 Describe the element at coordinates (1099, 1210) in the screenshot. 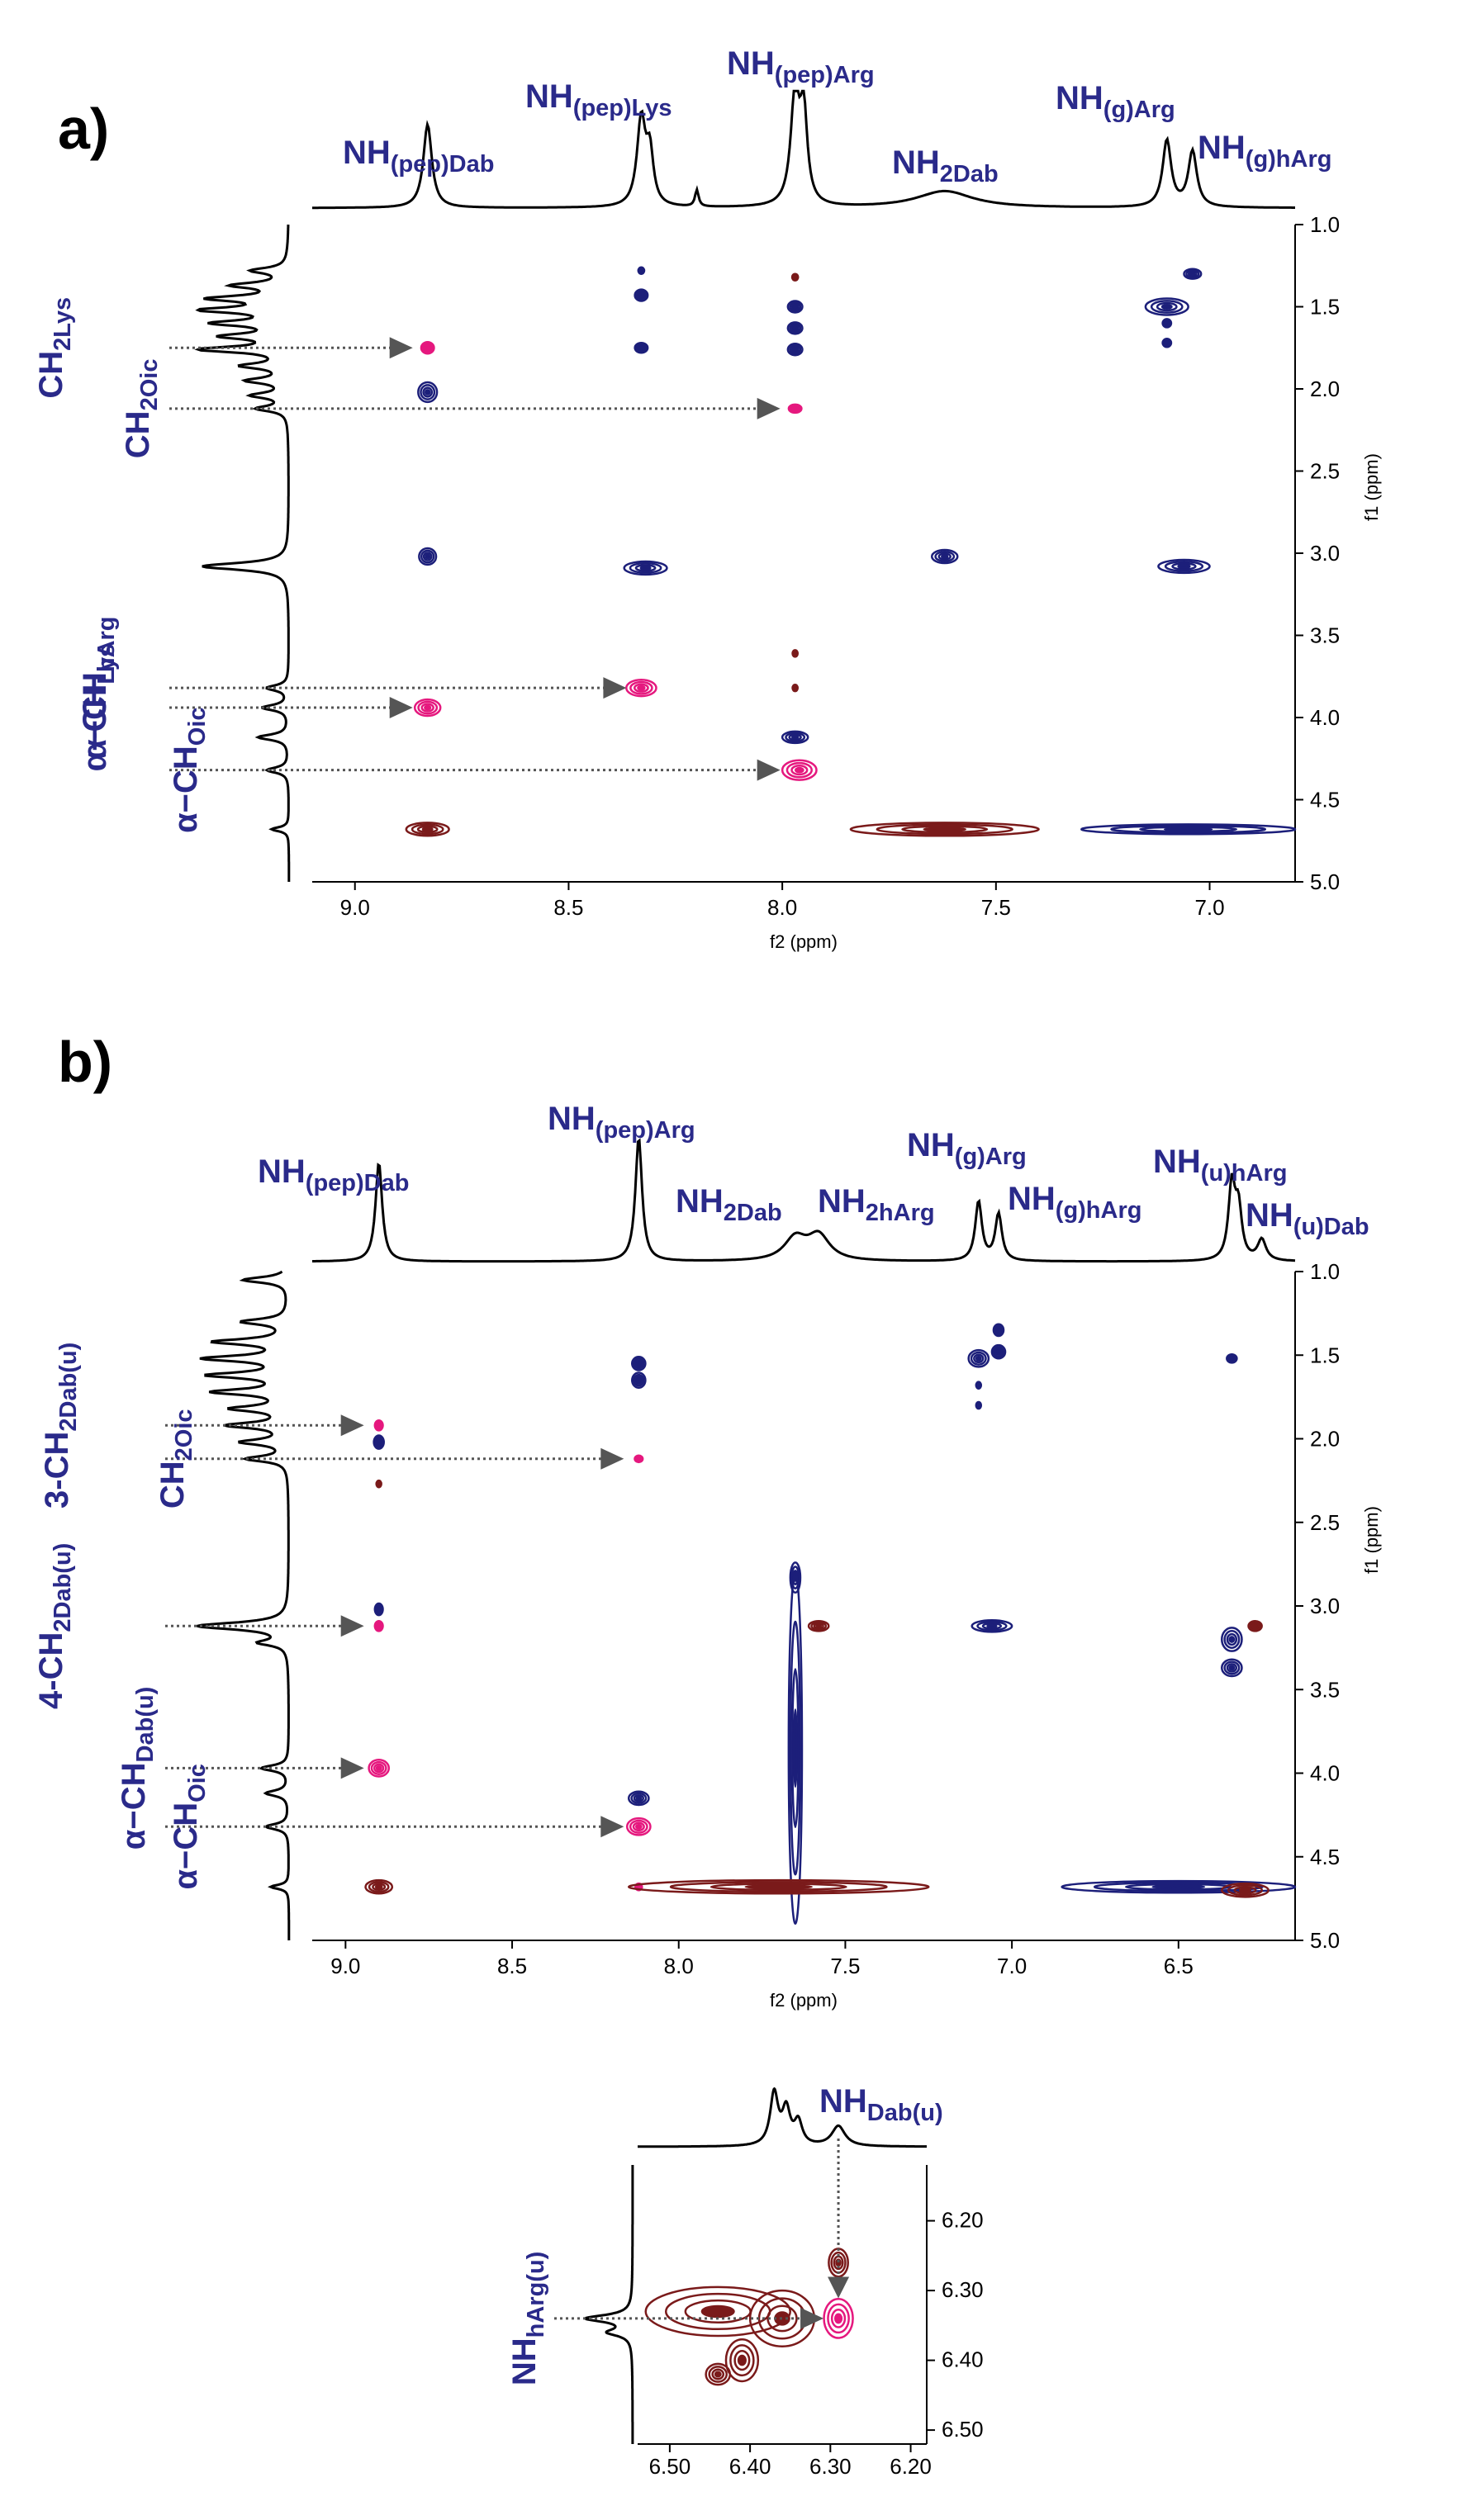

I see `top-peak-label-sub: (g)hArg` at that location.